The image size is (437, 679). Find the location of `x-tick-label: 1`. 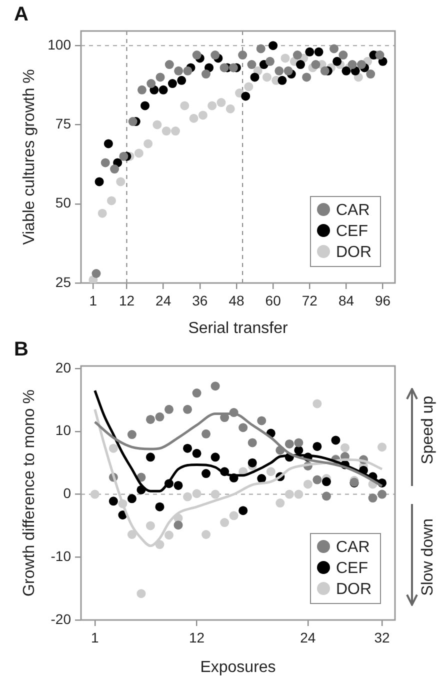

x-tick-label: 1 is located at coordinates (94, 637).